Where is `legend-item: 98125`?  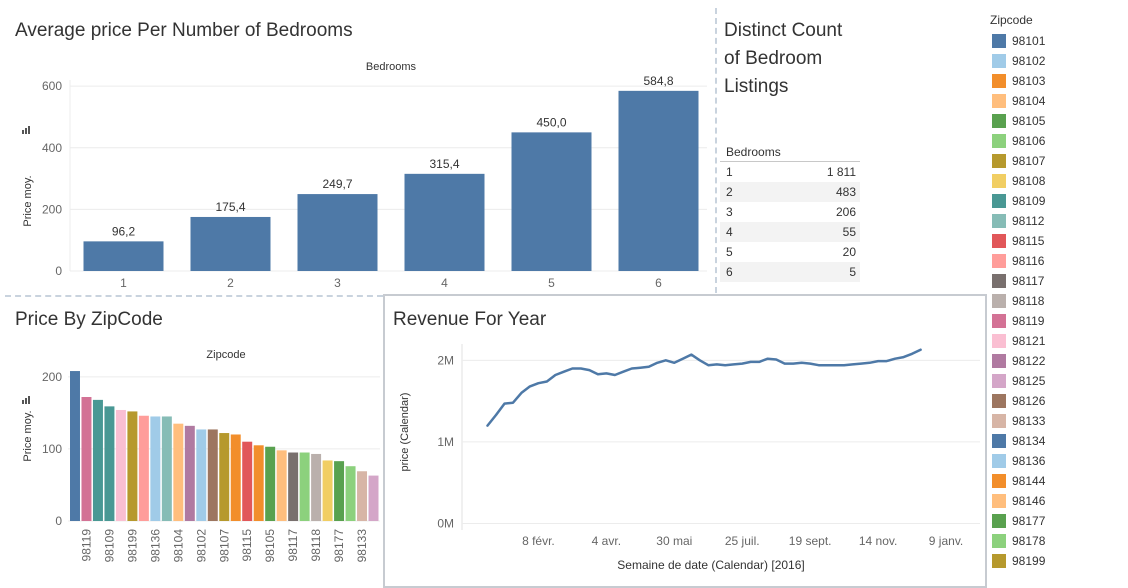
legend-item: 98125 is located at coordinates (1057, 381).